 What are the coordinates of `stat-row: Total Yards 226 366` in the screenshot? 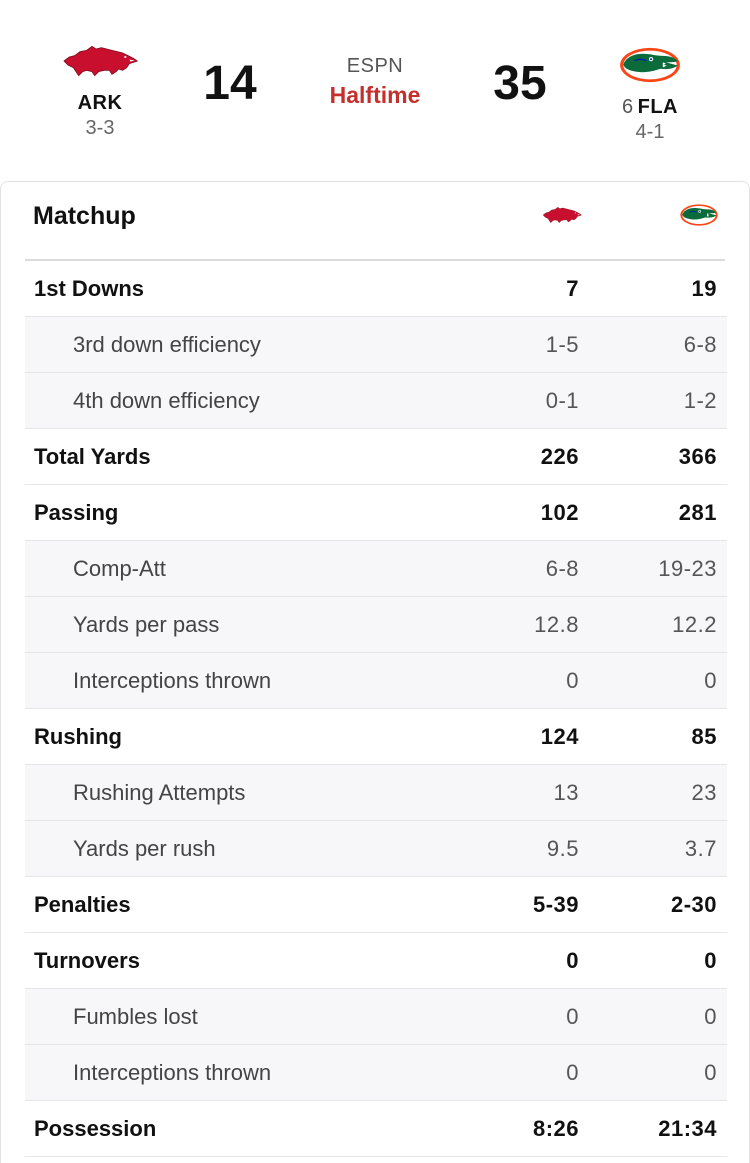 It's located at (376, 457).